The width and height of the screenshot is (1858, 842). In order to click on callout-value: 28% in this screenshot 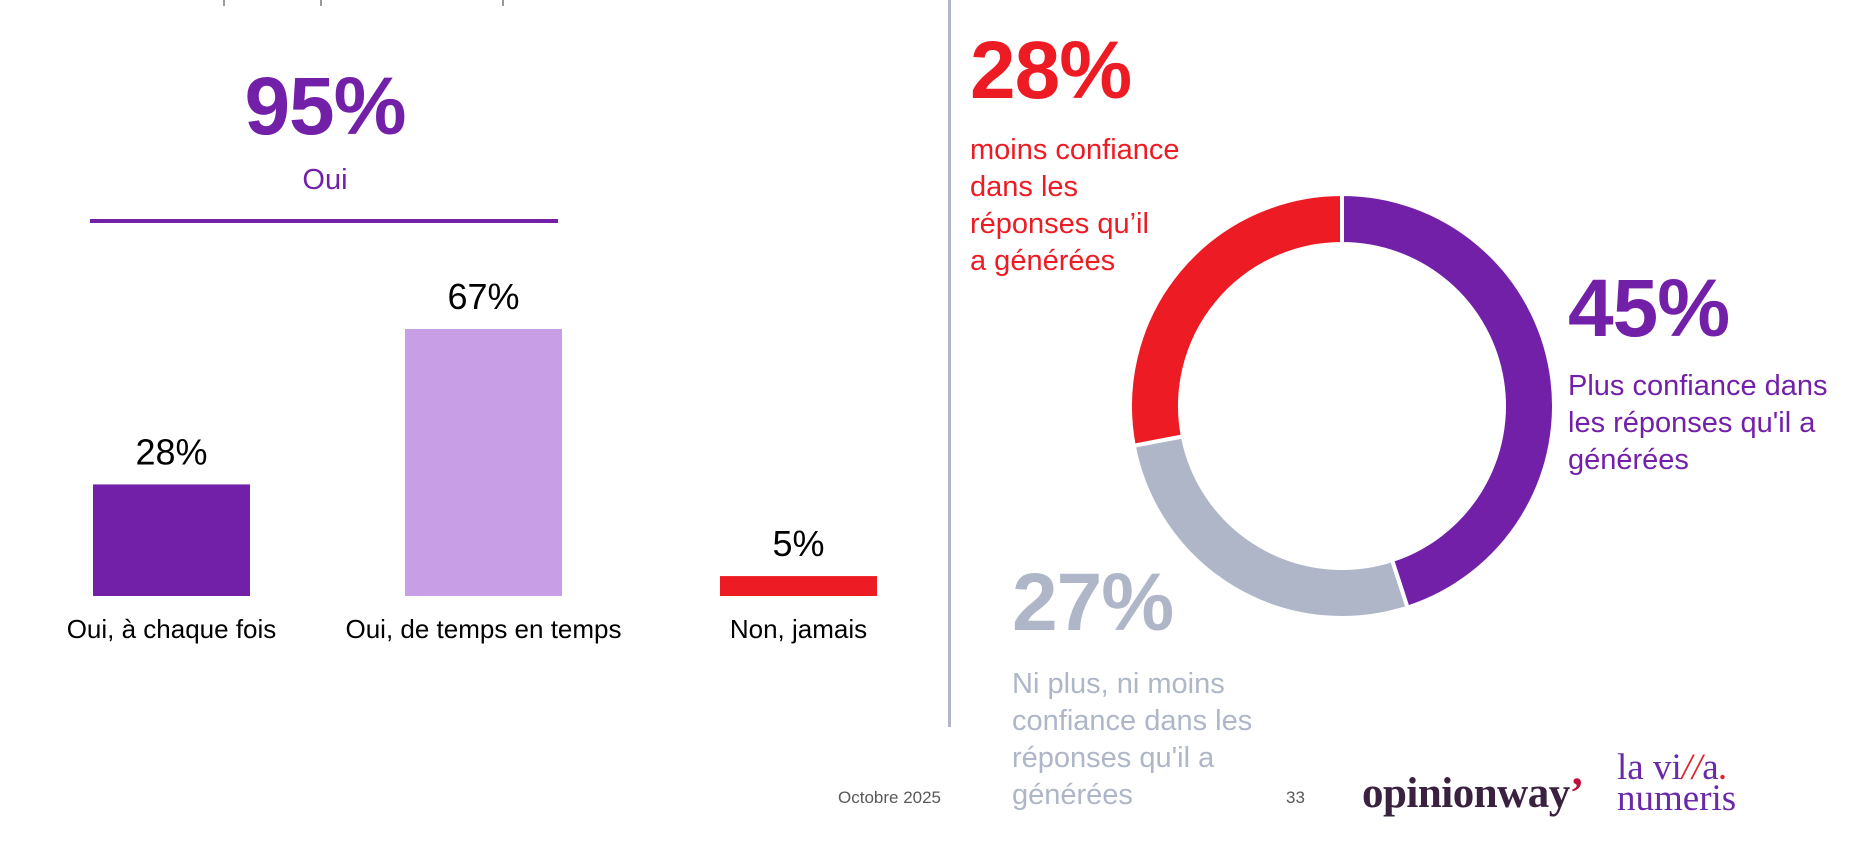, I will do `click(1051, 70)`.